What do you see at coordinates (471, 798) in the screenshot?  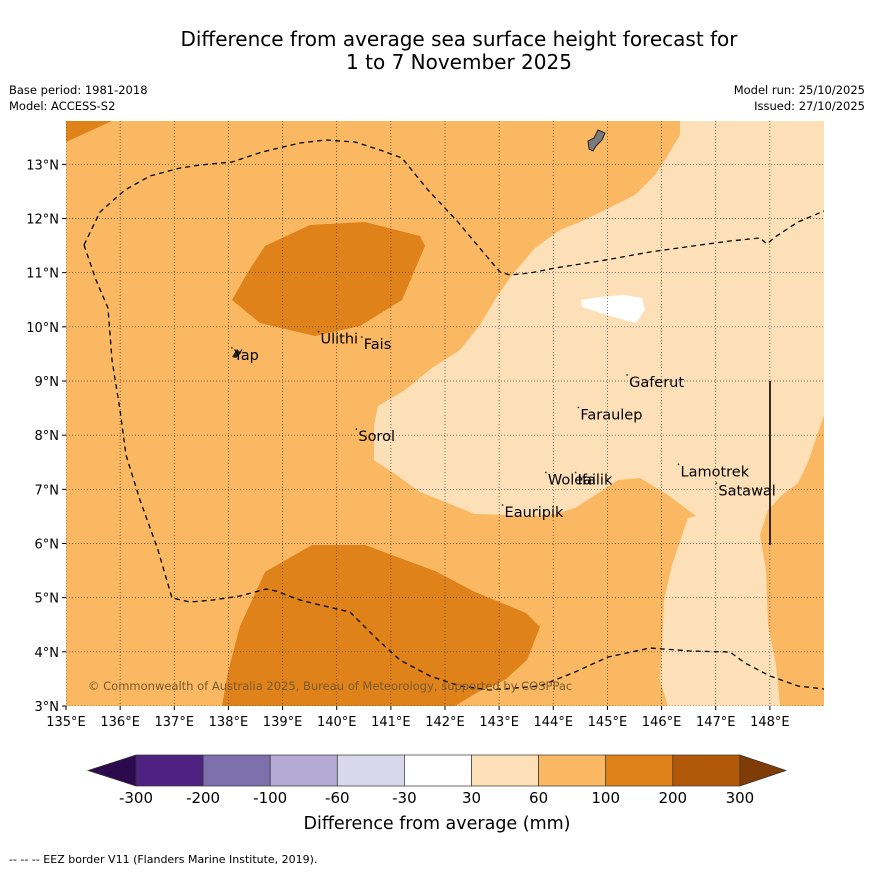 I see `colorbar-tick-label: 30` at bounding box center [471, 798].